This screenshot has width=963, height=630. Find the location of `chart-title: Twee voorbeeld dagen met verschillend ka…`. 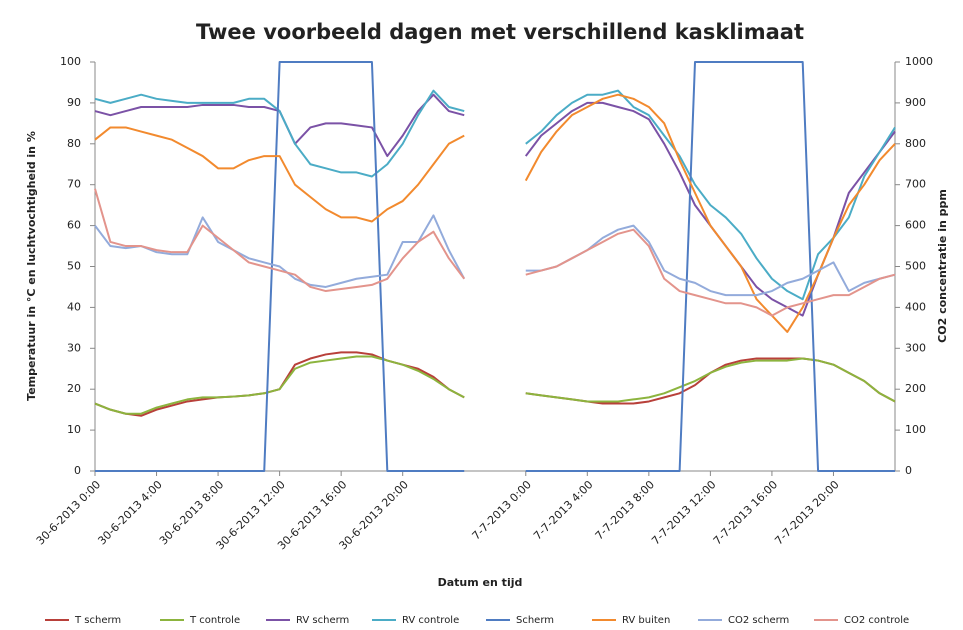

chart-title: Twee voorbeeld dagen met verschillend ka… is located at coordinates (500, 32).